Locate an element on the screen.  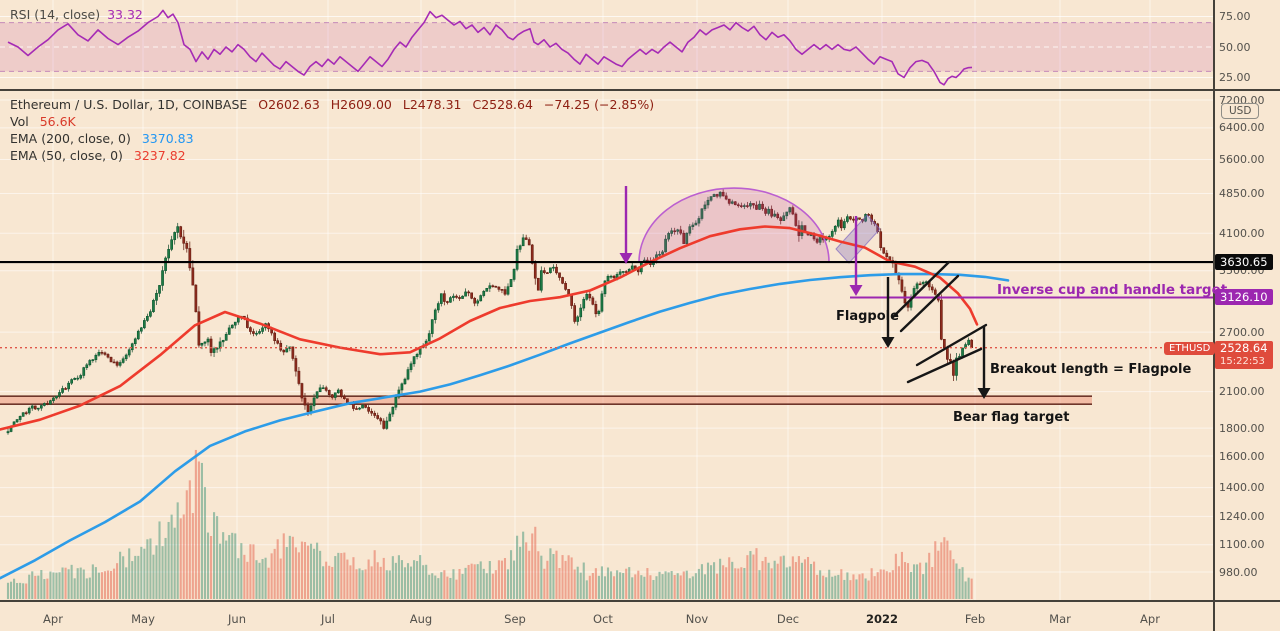
price-tick-label: 1100.00 is located at coordinates (1242, 545).